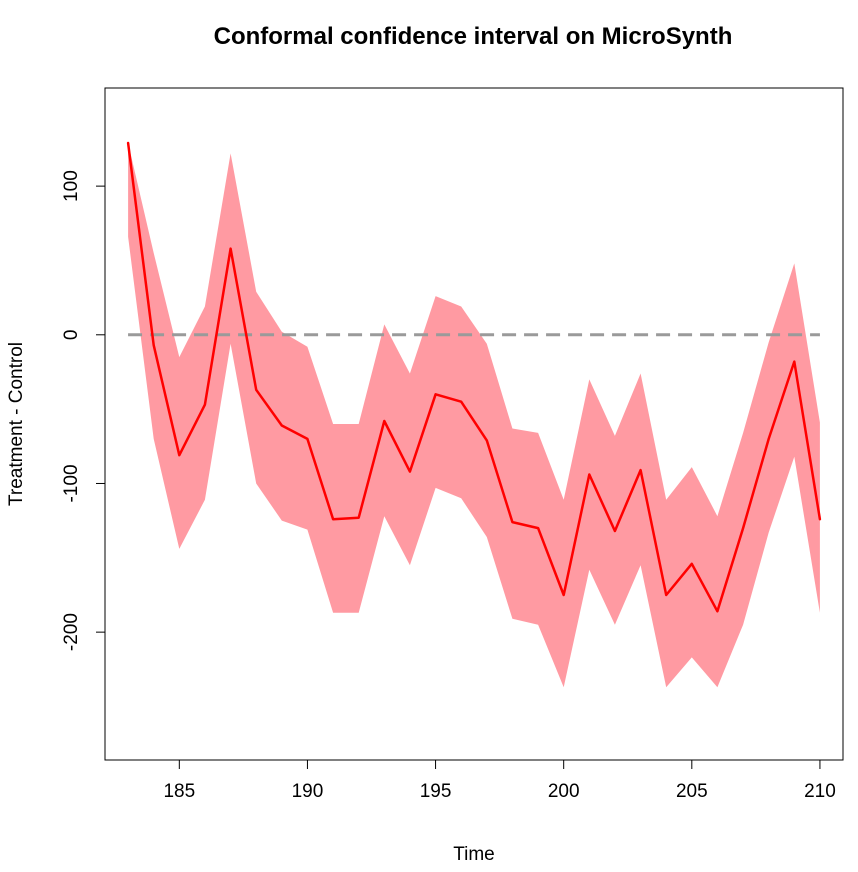 The width and height of the screenshot is (858, 872). Describe the element at coordinates (71, 483) in the screenshot. I see `y-tick-label: -100` at that location.